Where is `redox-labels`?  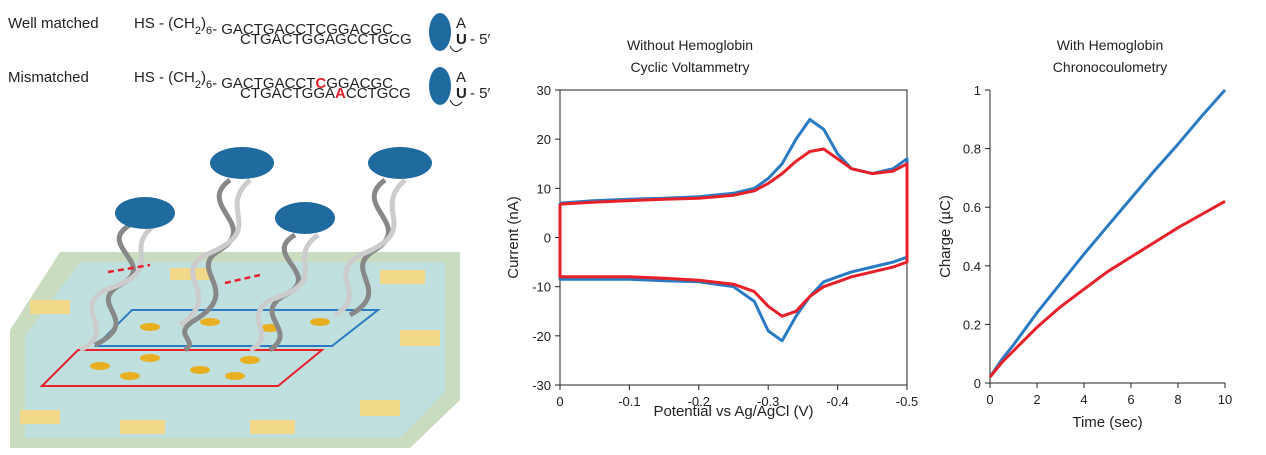
redox-labels is located at coordinates (273, 190).